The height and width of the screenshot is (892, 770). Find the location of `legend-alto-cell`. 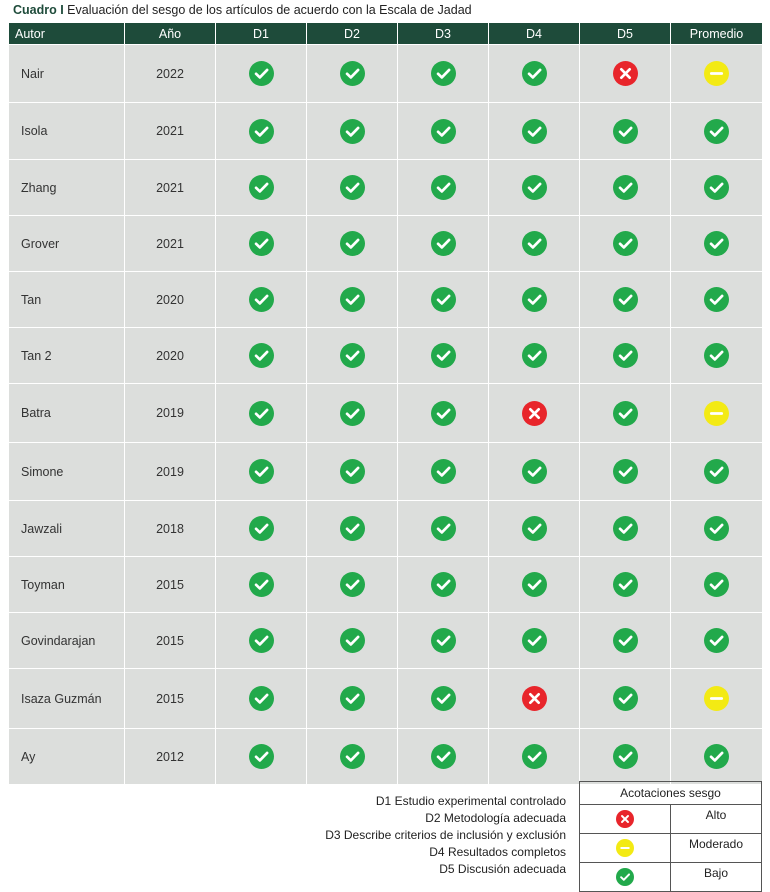

legend-alto-cell is located at coordinates (625, 819).